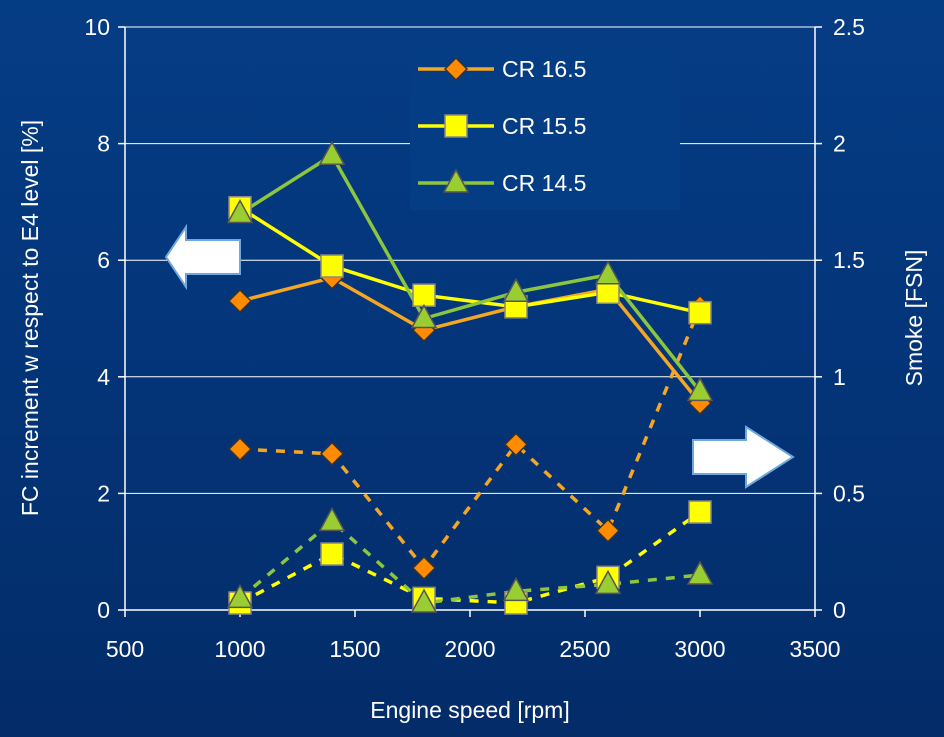 Image resolution: width=944 pixels, height=737 pixels. Describe the element at coordinates (469, 710) in the screenshot. I see `x-axis-title: Engine speed [rpm]` at that location.